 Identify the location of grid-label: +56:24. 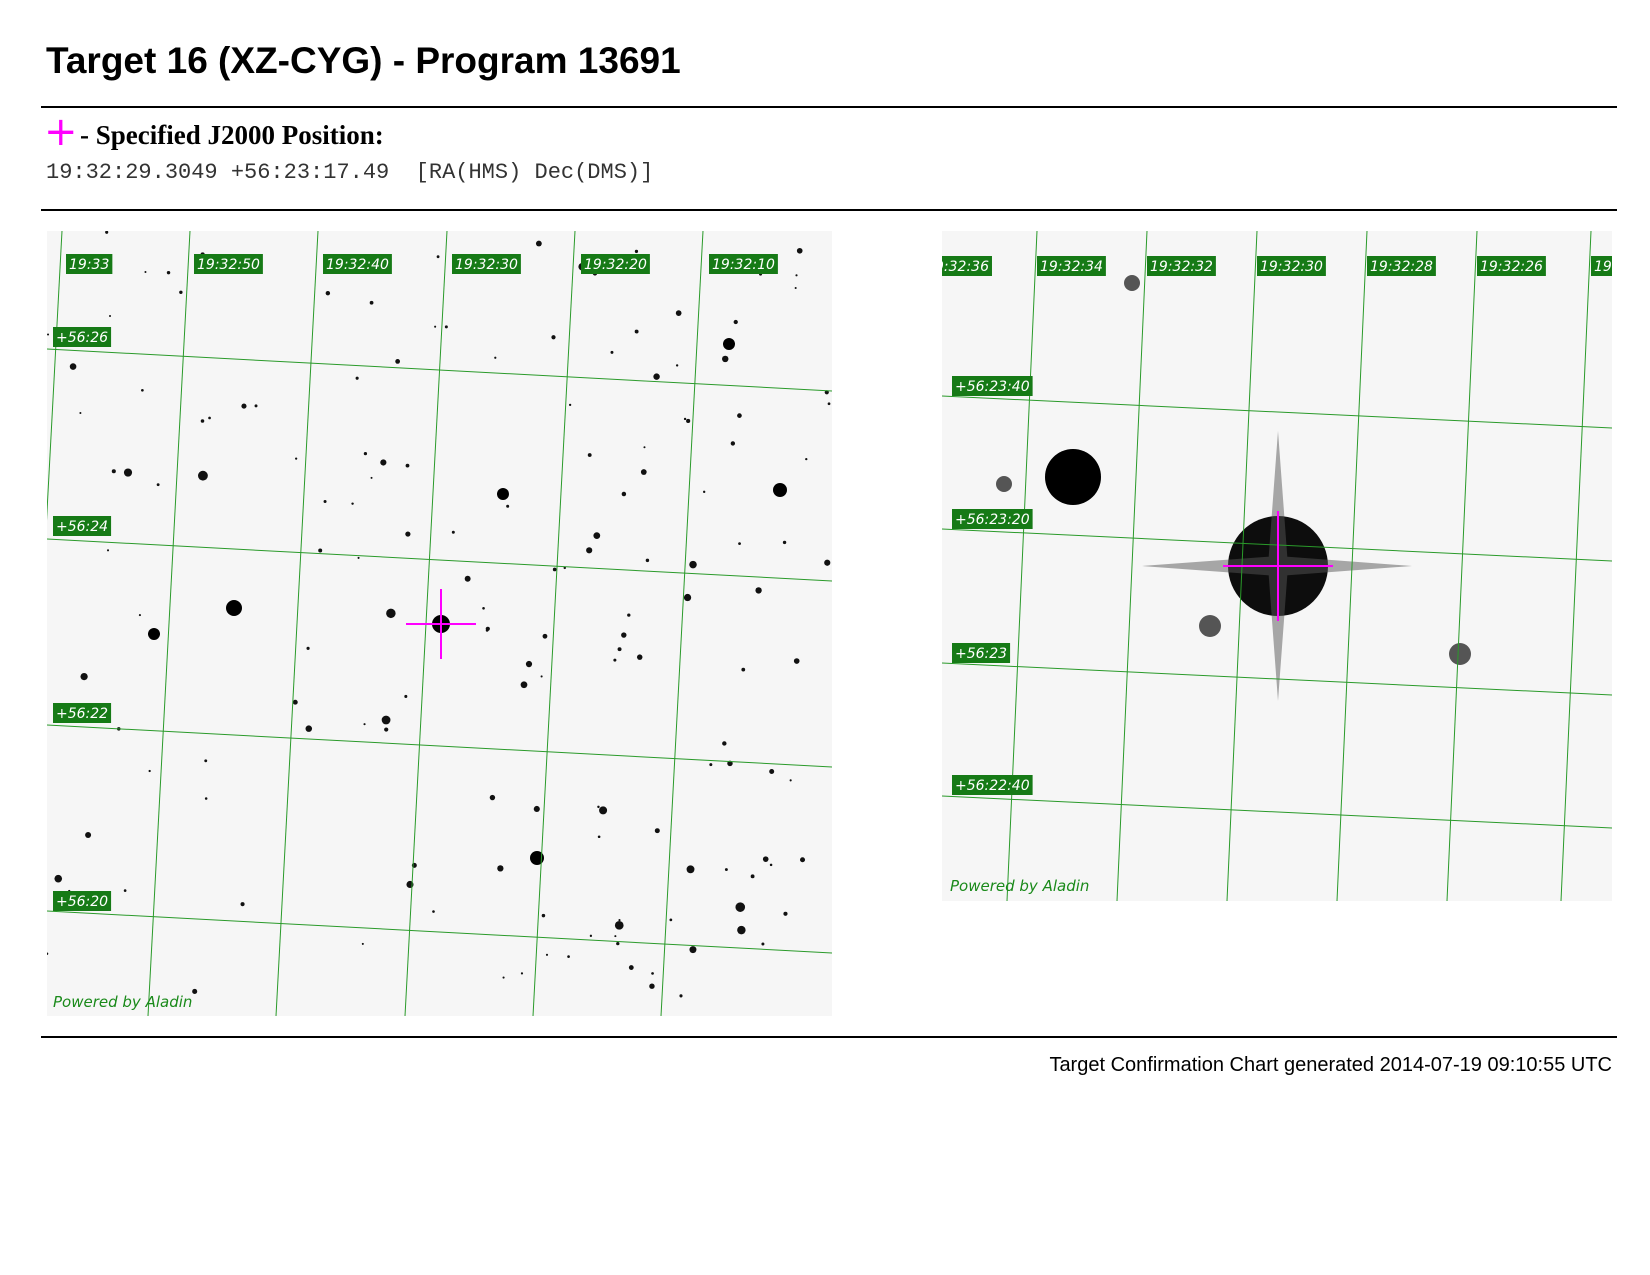
(82, 527).